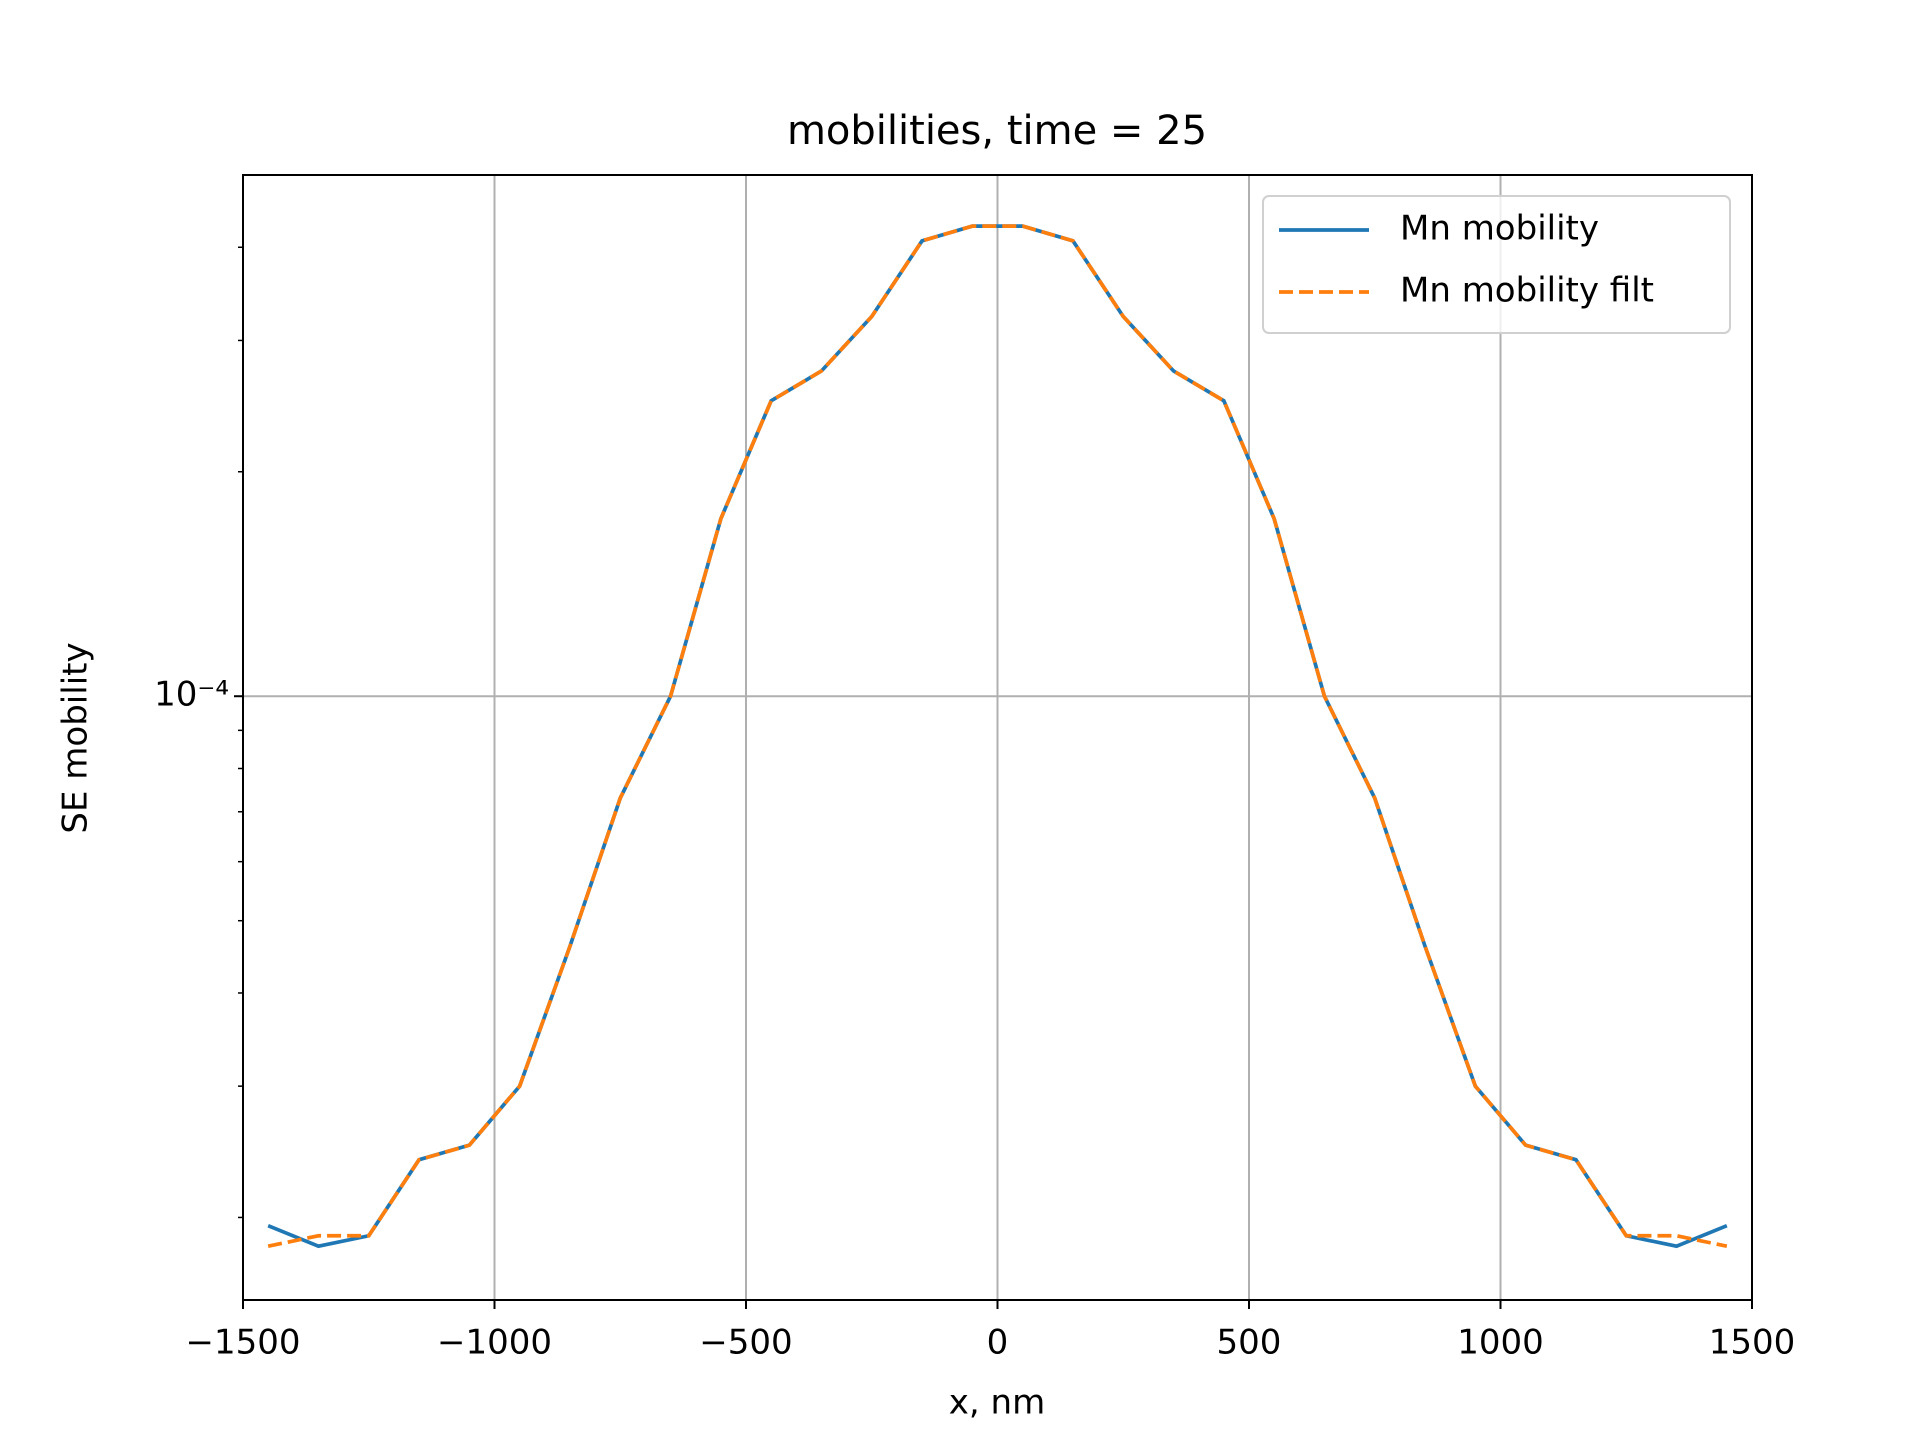  I want to click on x-axis-label: x, nm, so click(997, 1403).